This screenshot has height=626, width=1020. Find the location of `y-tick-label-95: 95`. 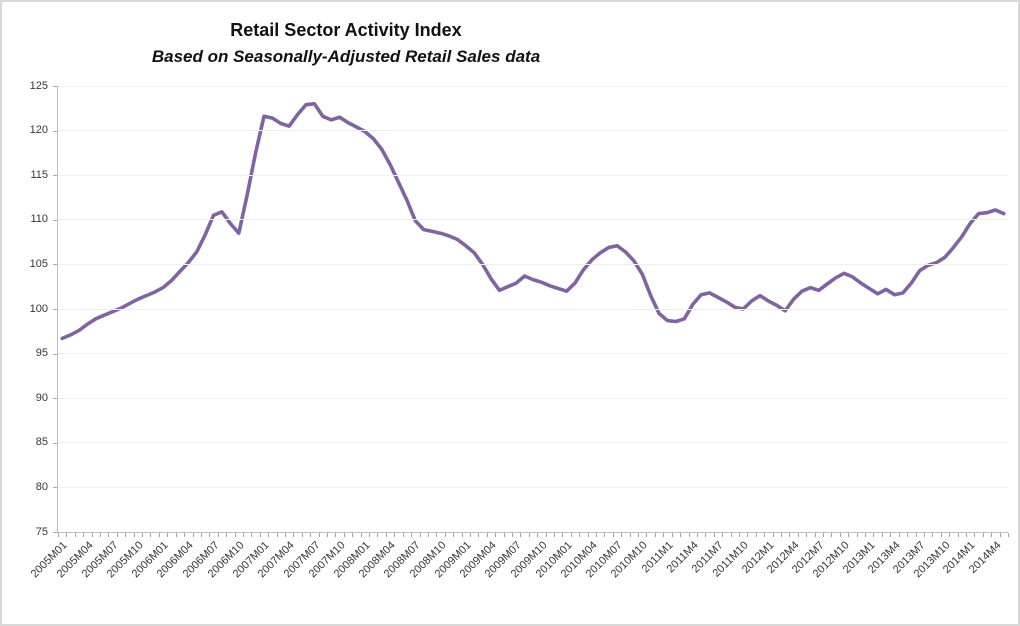

y-tick-label-95: 95 is located at coordinates (41, 353).